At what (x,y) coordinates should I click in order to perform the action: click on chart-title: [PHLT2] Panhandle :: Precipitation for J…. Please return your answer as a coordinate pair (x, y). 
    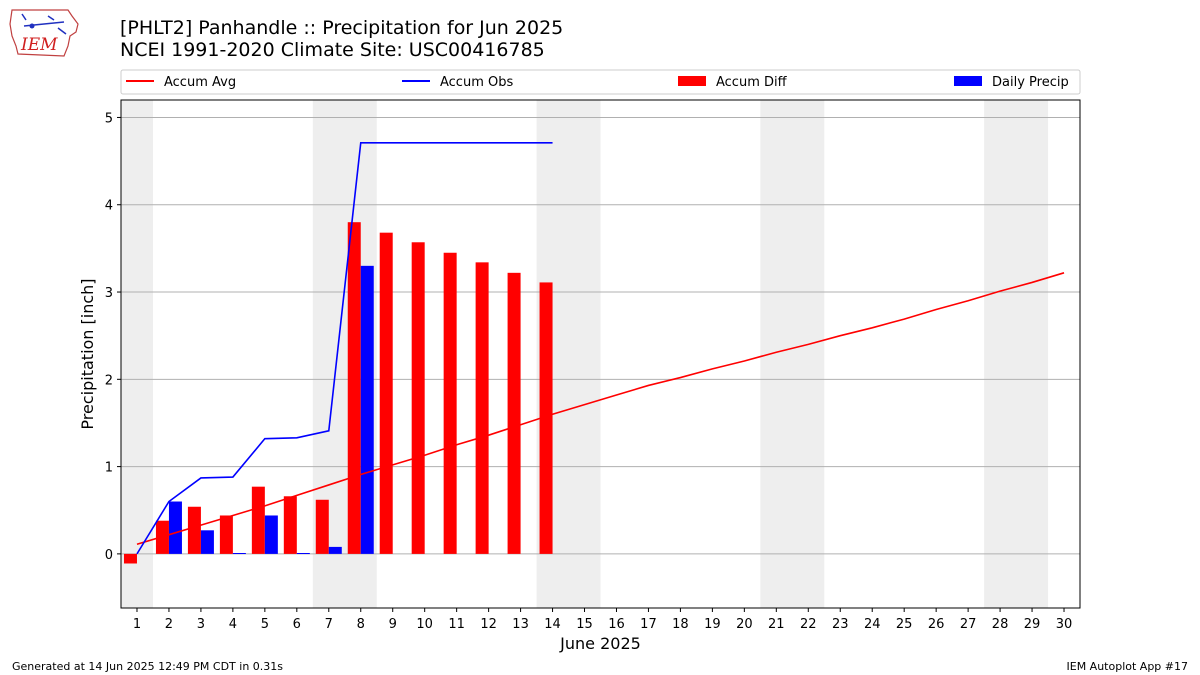
    Looking at the image, I should click on (341, 39).